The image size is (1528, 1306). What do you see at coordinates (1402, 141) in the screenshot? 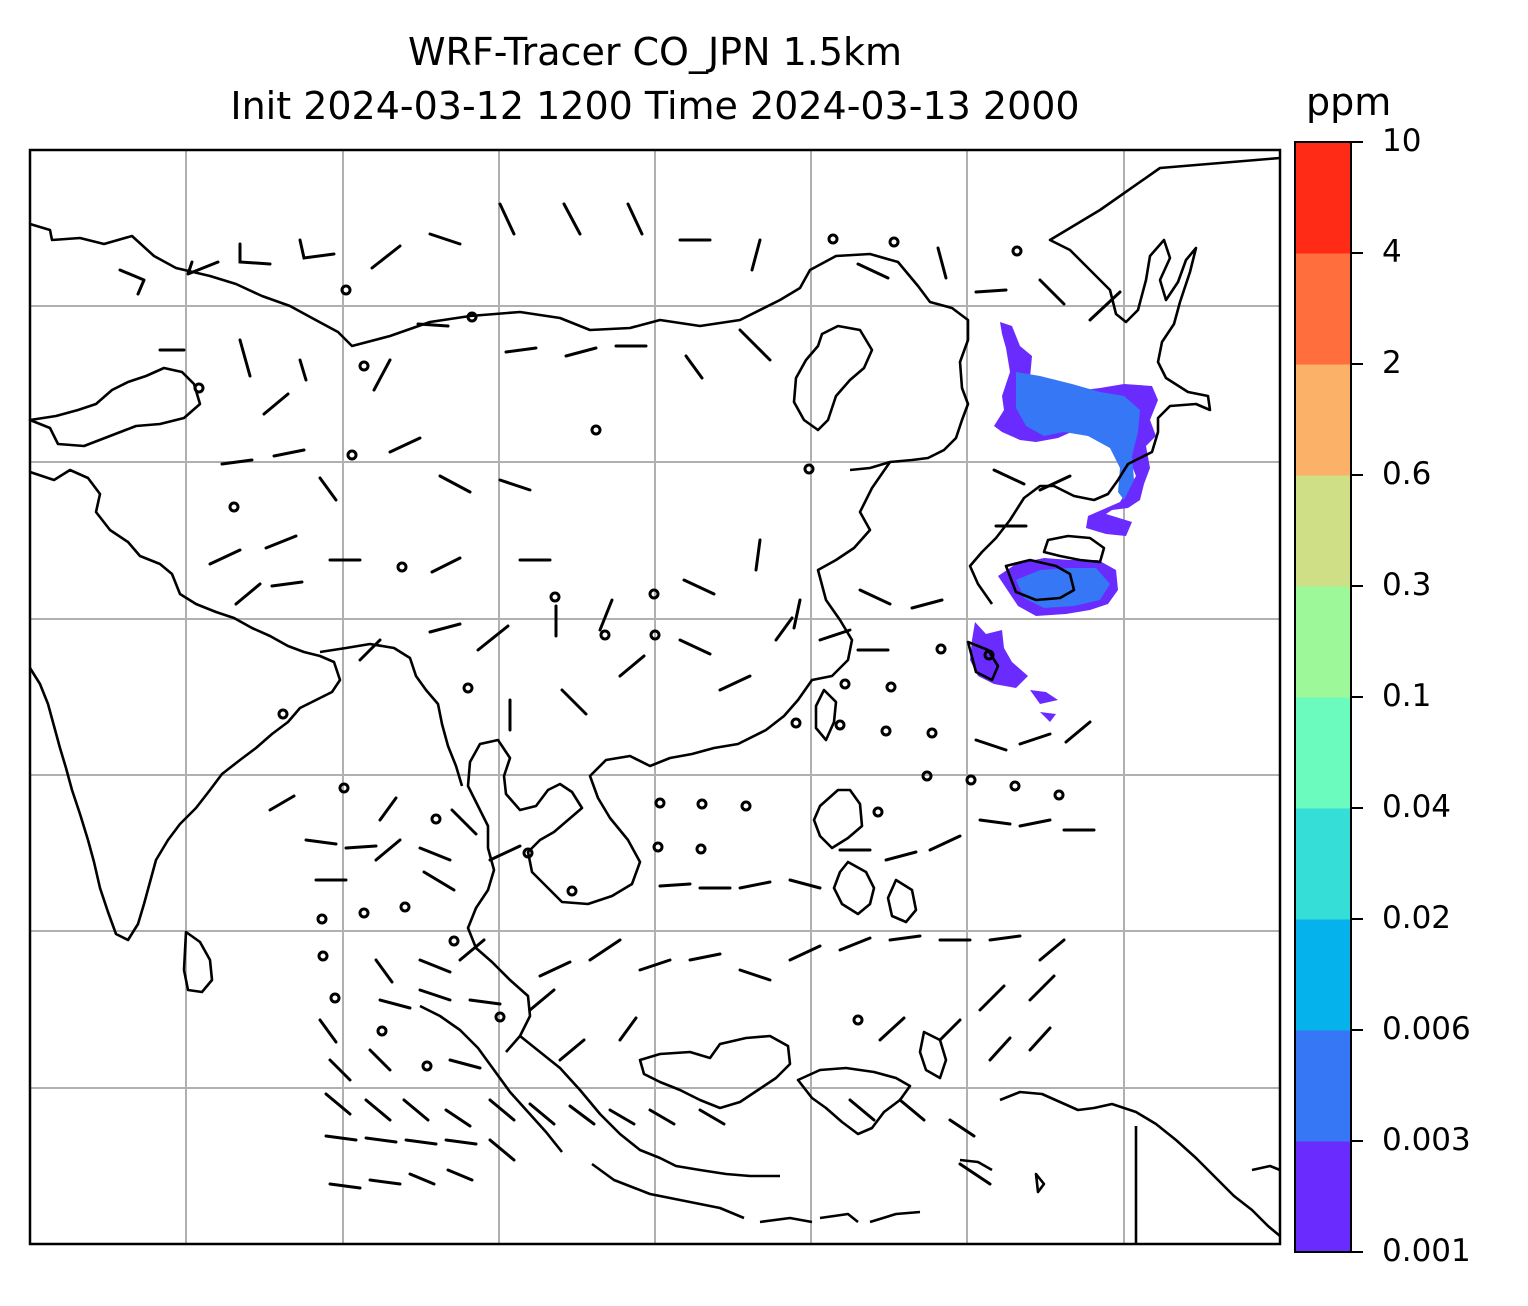
I see `colorbar-tick-label: 10` at bounding box center [1402, 141].